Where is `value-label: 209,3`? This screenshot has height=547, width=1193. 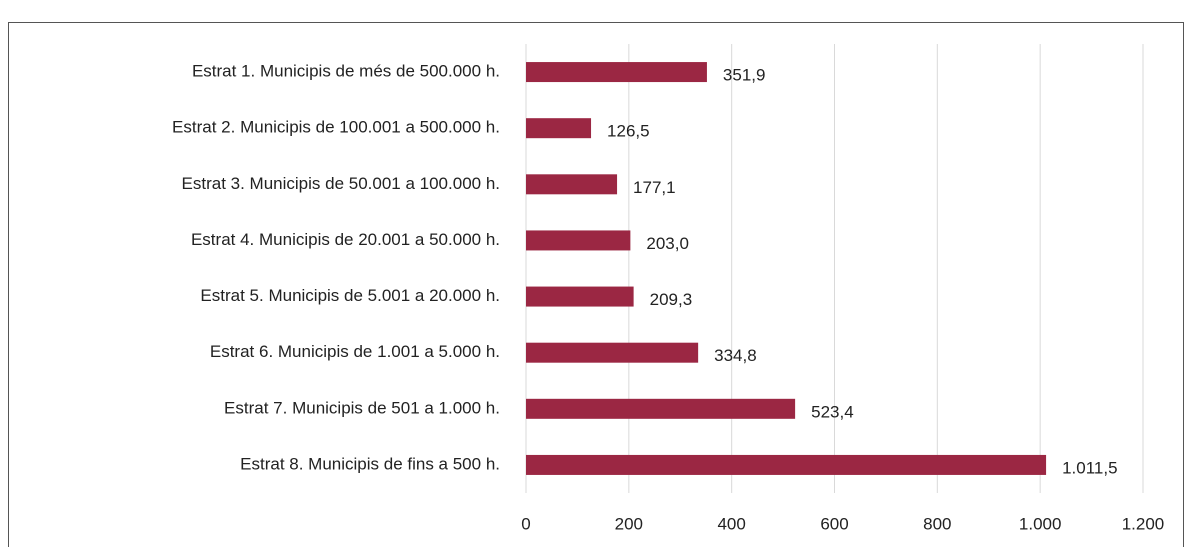
value-label: 209,3 is located at coordinates (671, 299).